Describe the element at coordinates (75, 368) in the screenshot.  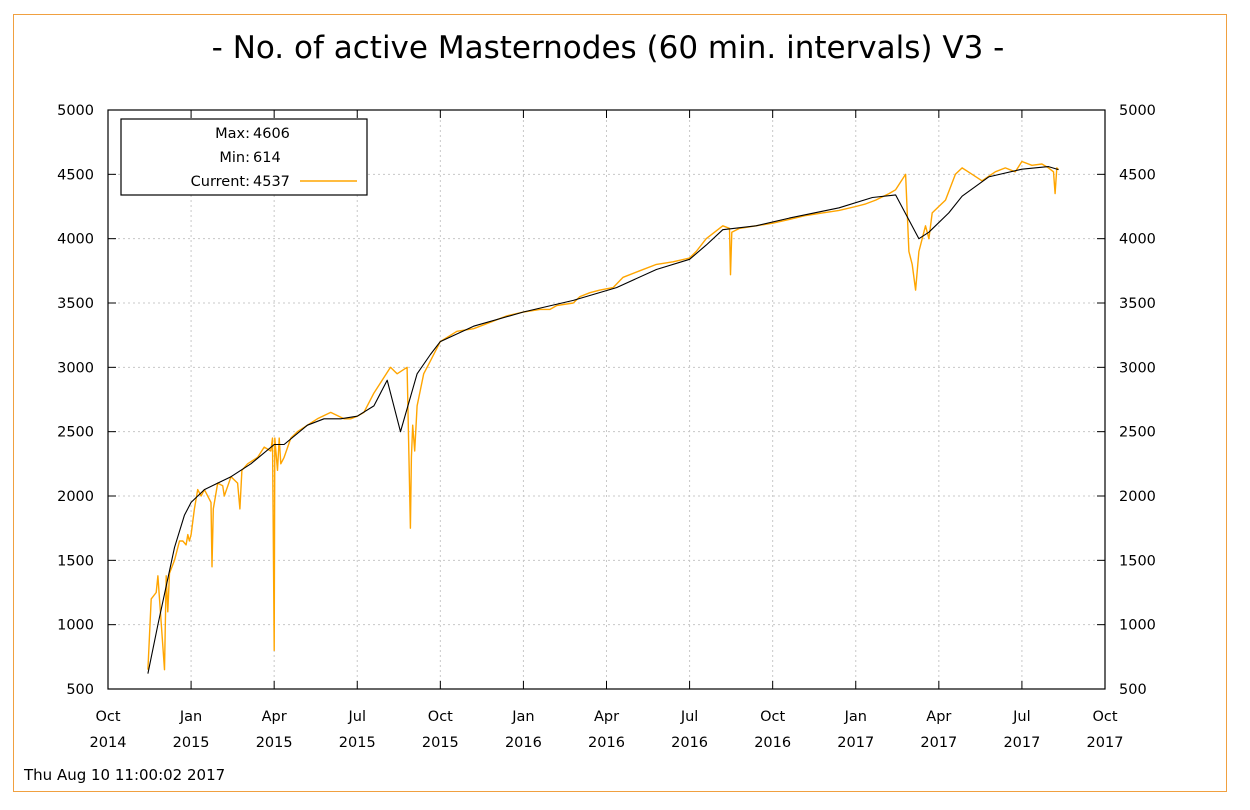
I see `y-tick-label-left: 3000` at that location.